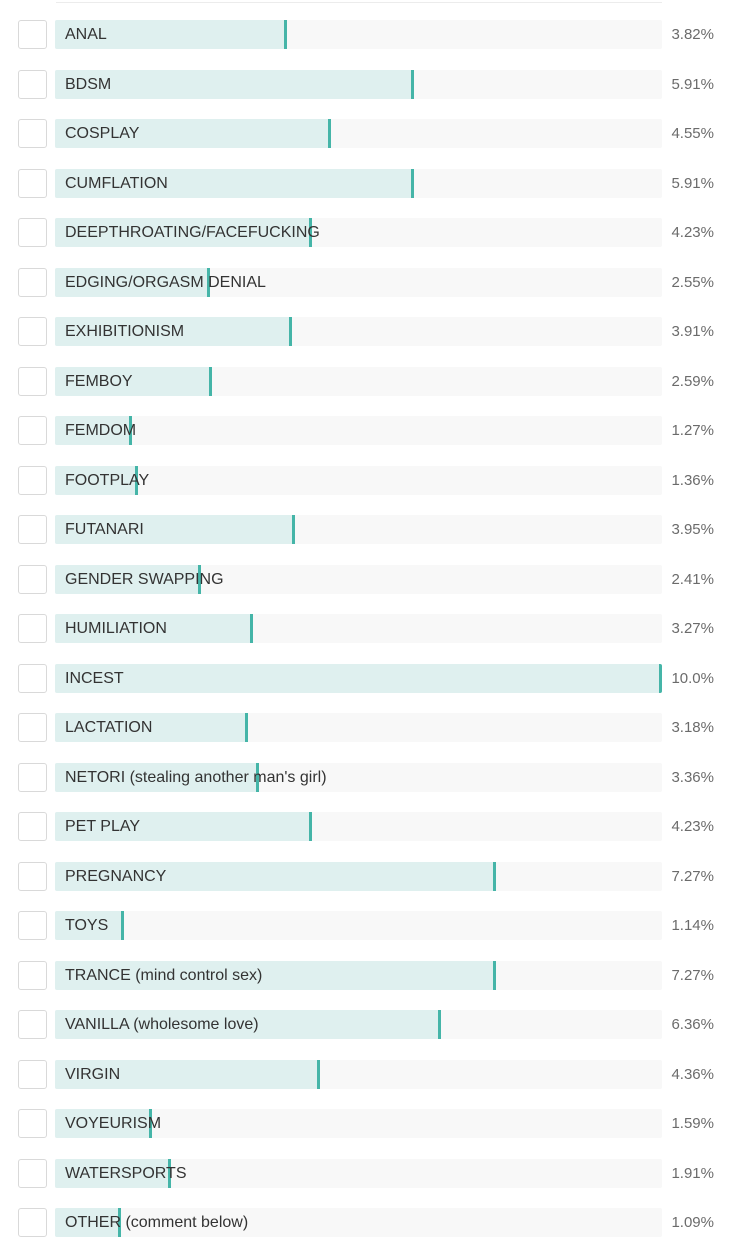 Image resolution: width=740 pixels, height=1253 pixels. Describe the element at coordinates (370, 391) in the screenshot. I see `poll-option-row: FEMBOY 2.59%` at that location.